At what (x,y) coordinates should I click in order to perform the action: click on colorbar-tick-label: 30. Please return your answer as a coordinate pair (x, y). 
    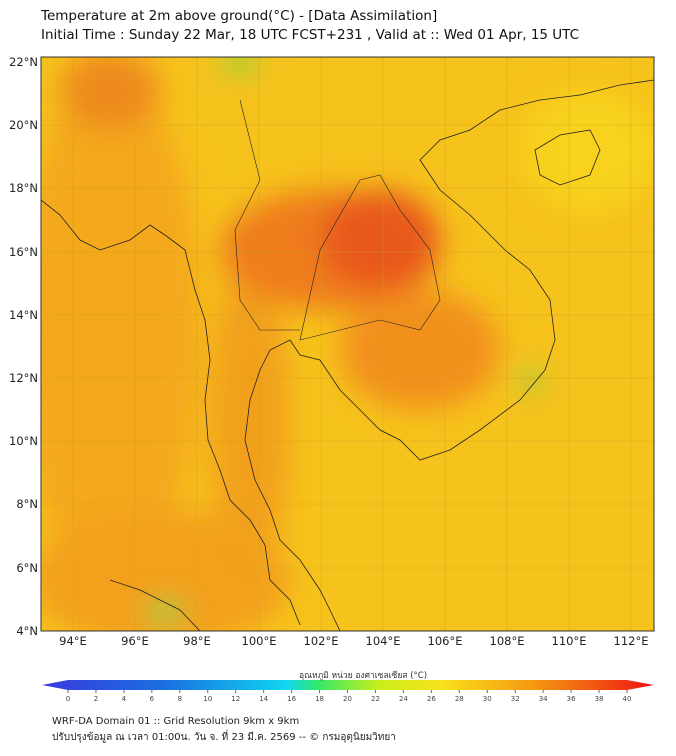
    Looking at the image, I should click on (487, 699).